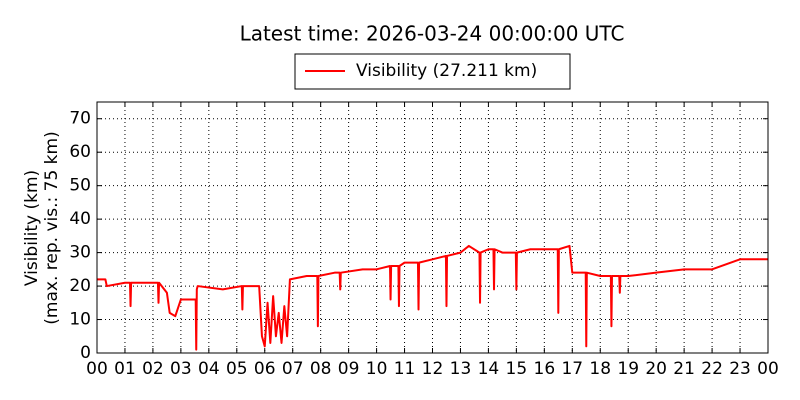  I want to click on y-tick-label: 60, so click(80, 152).